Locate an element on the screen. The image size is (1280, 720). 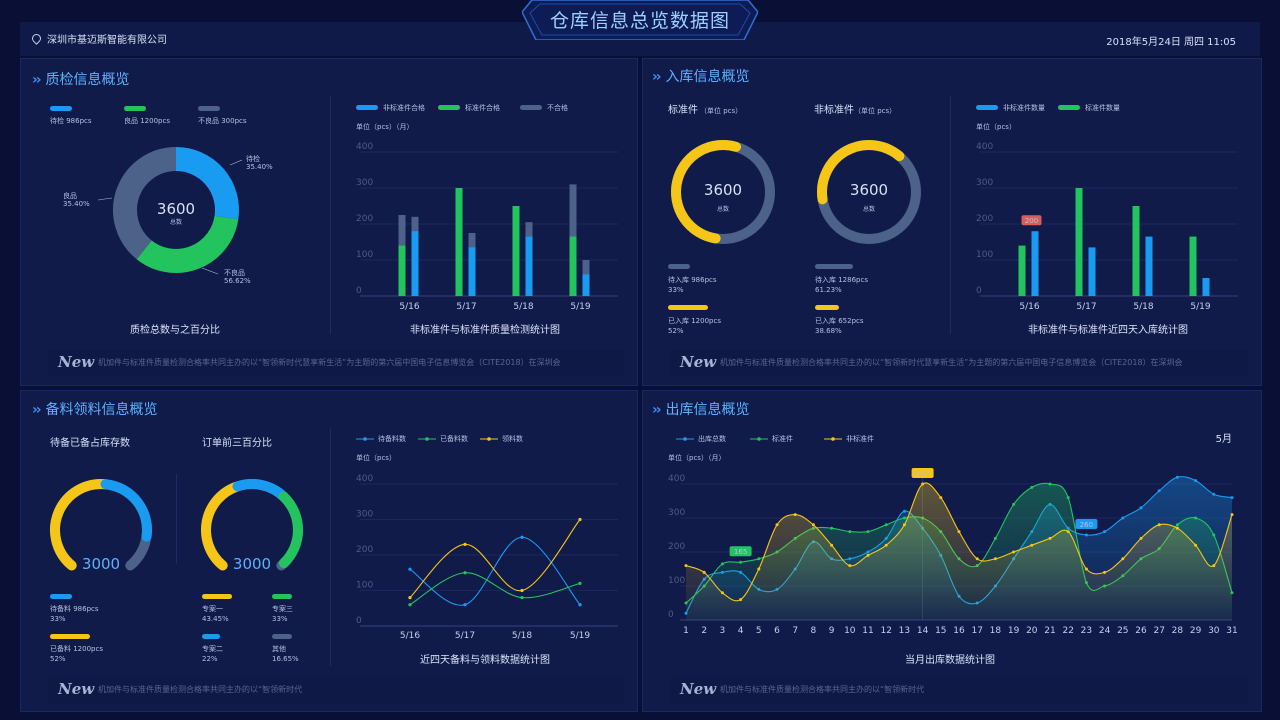
gauge2-legend-2: 已入库 652pcs is located at coordinates (839, 320).